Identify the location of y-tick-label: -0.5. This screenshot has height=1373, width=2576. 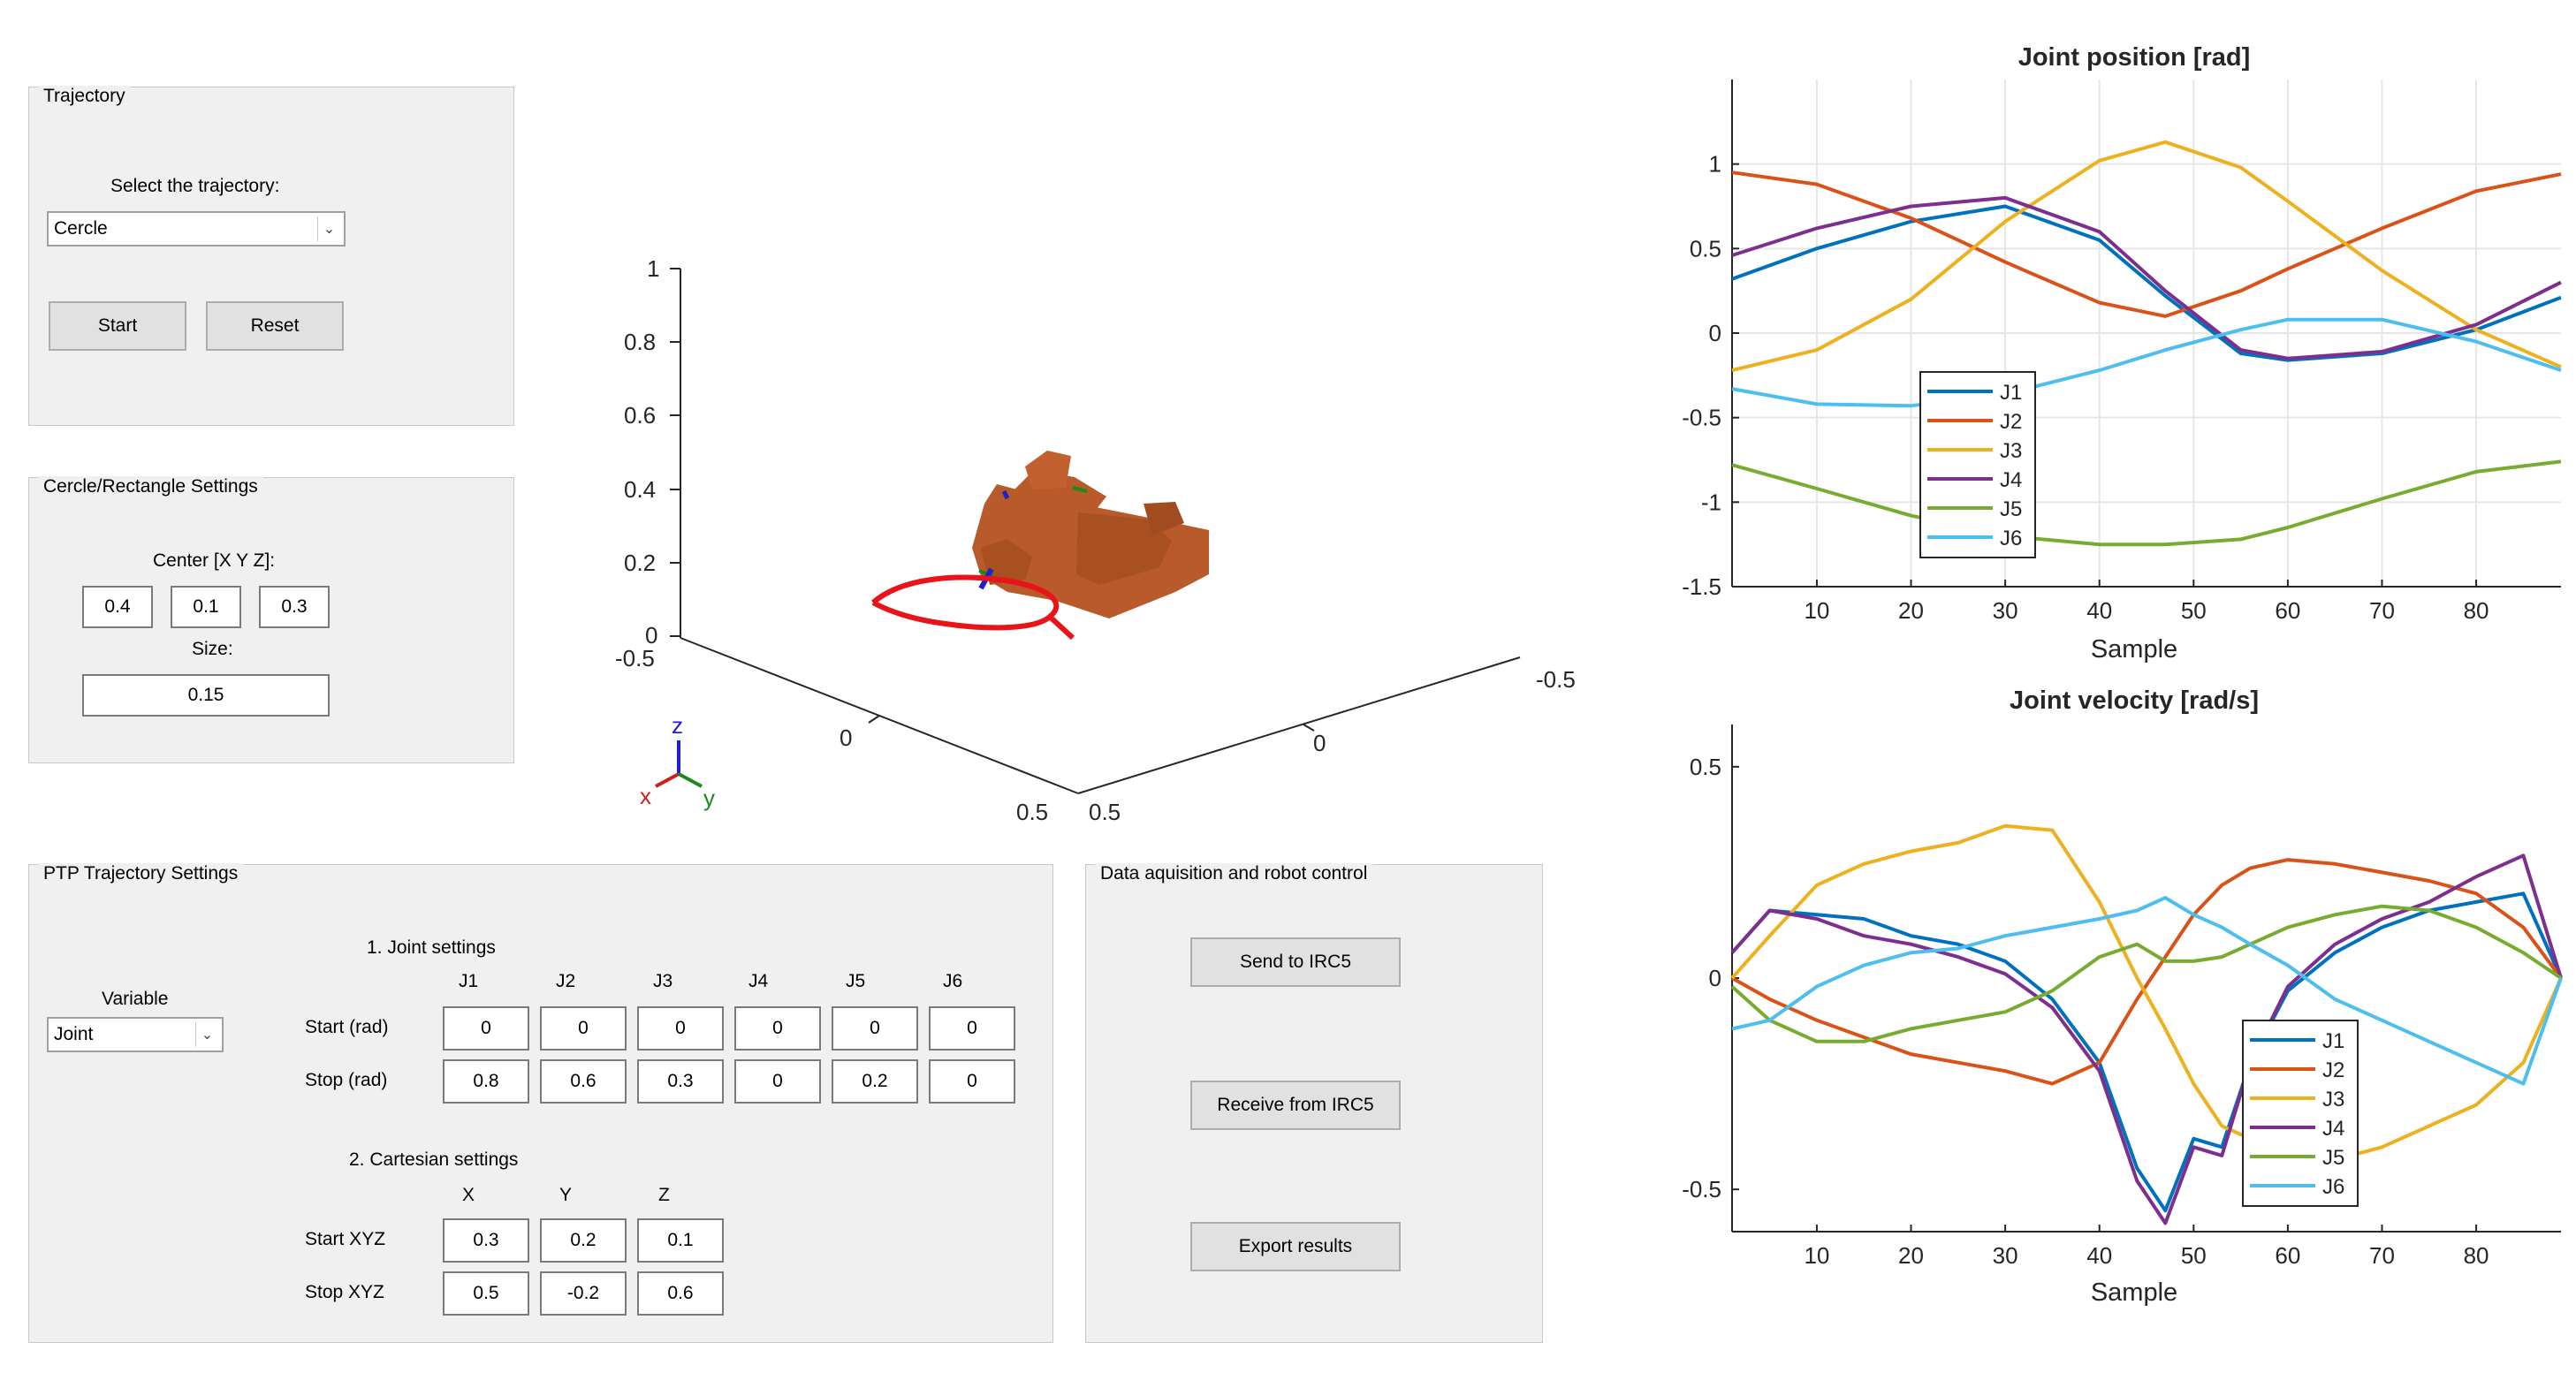
(1701, 1189).